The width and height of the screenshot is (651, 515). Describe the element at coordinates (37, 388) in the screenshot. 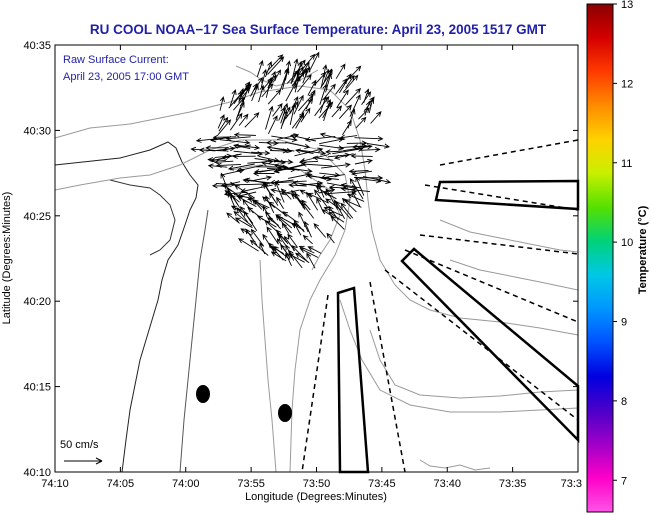

I see `y-tick-label: 40:15` at that location.